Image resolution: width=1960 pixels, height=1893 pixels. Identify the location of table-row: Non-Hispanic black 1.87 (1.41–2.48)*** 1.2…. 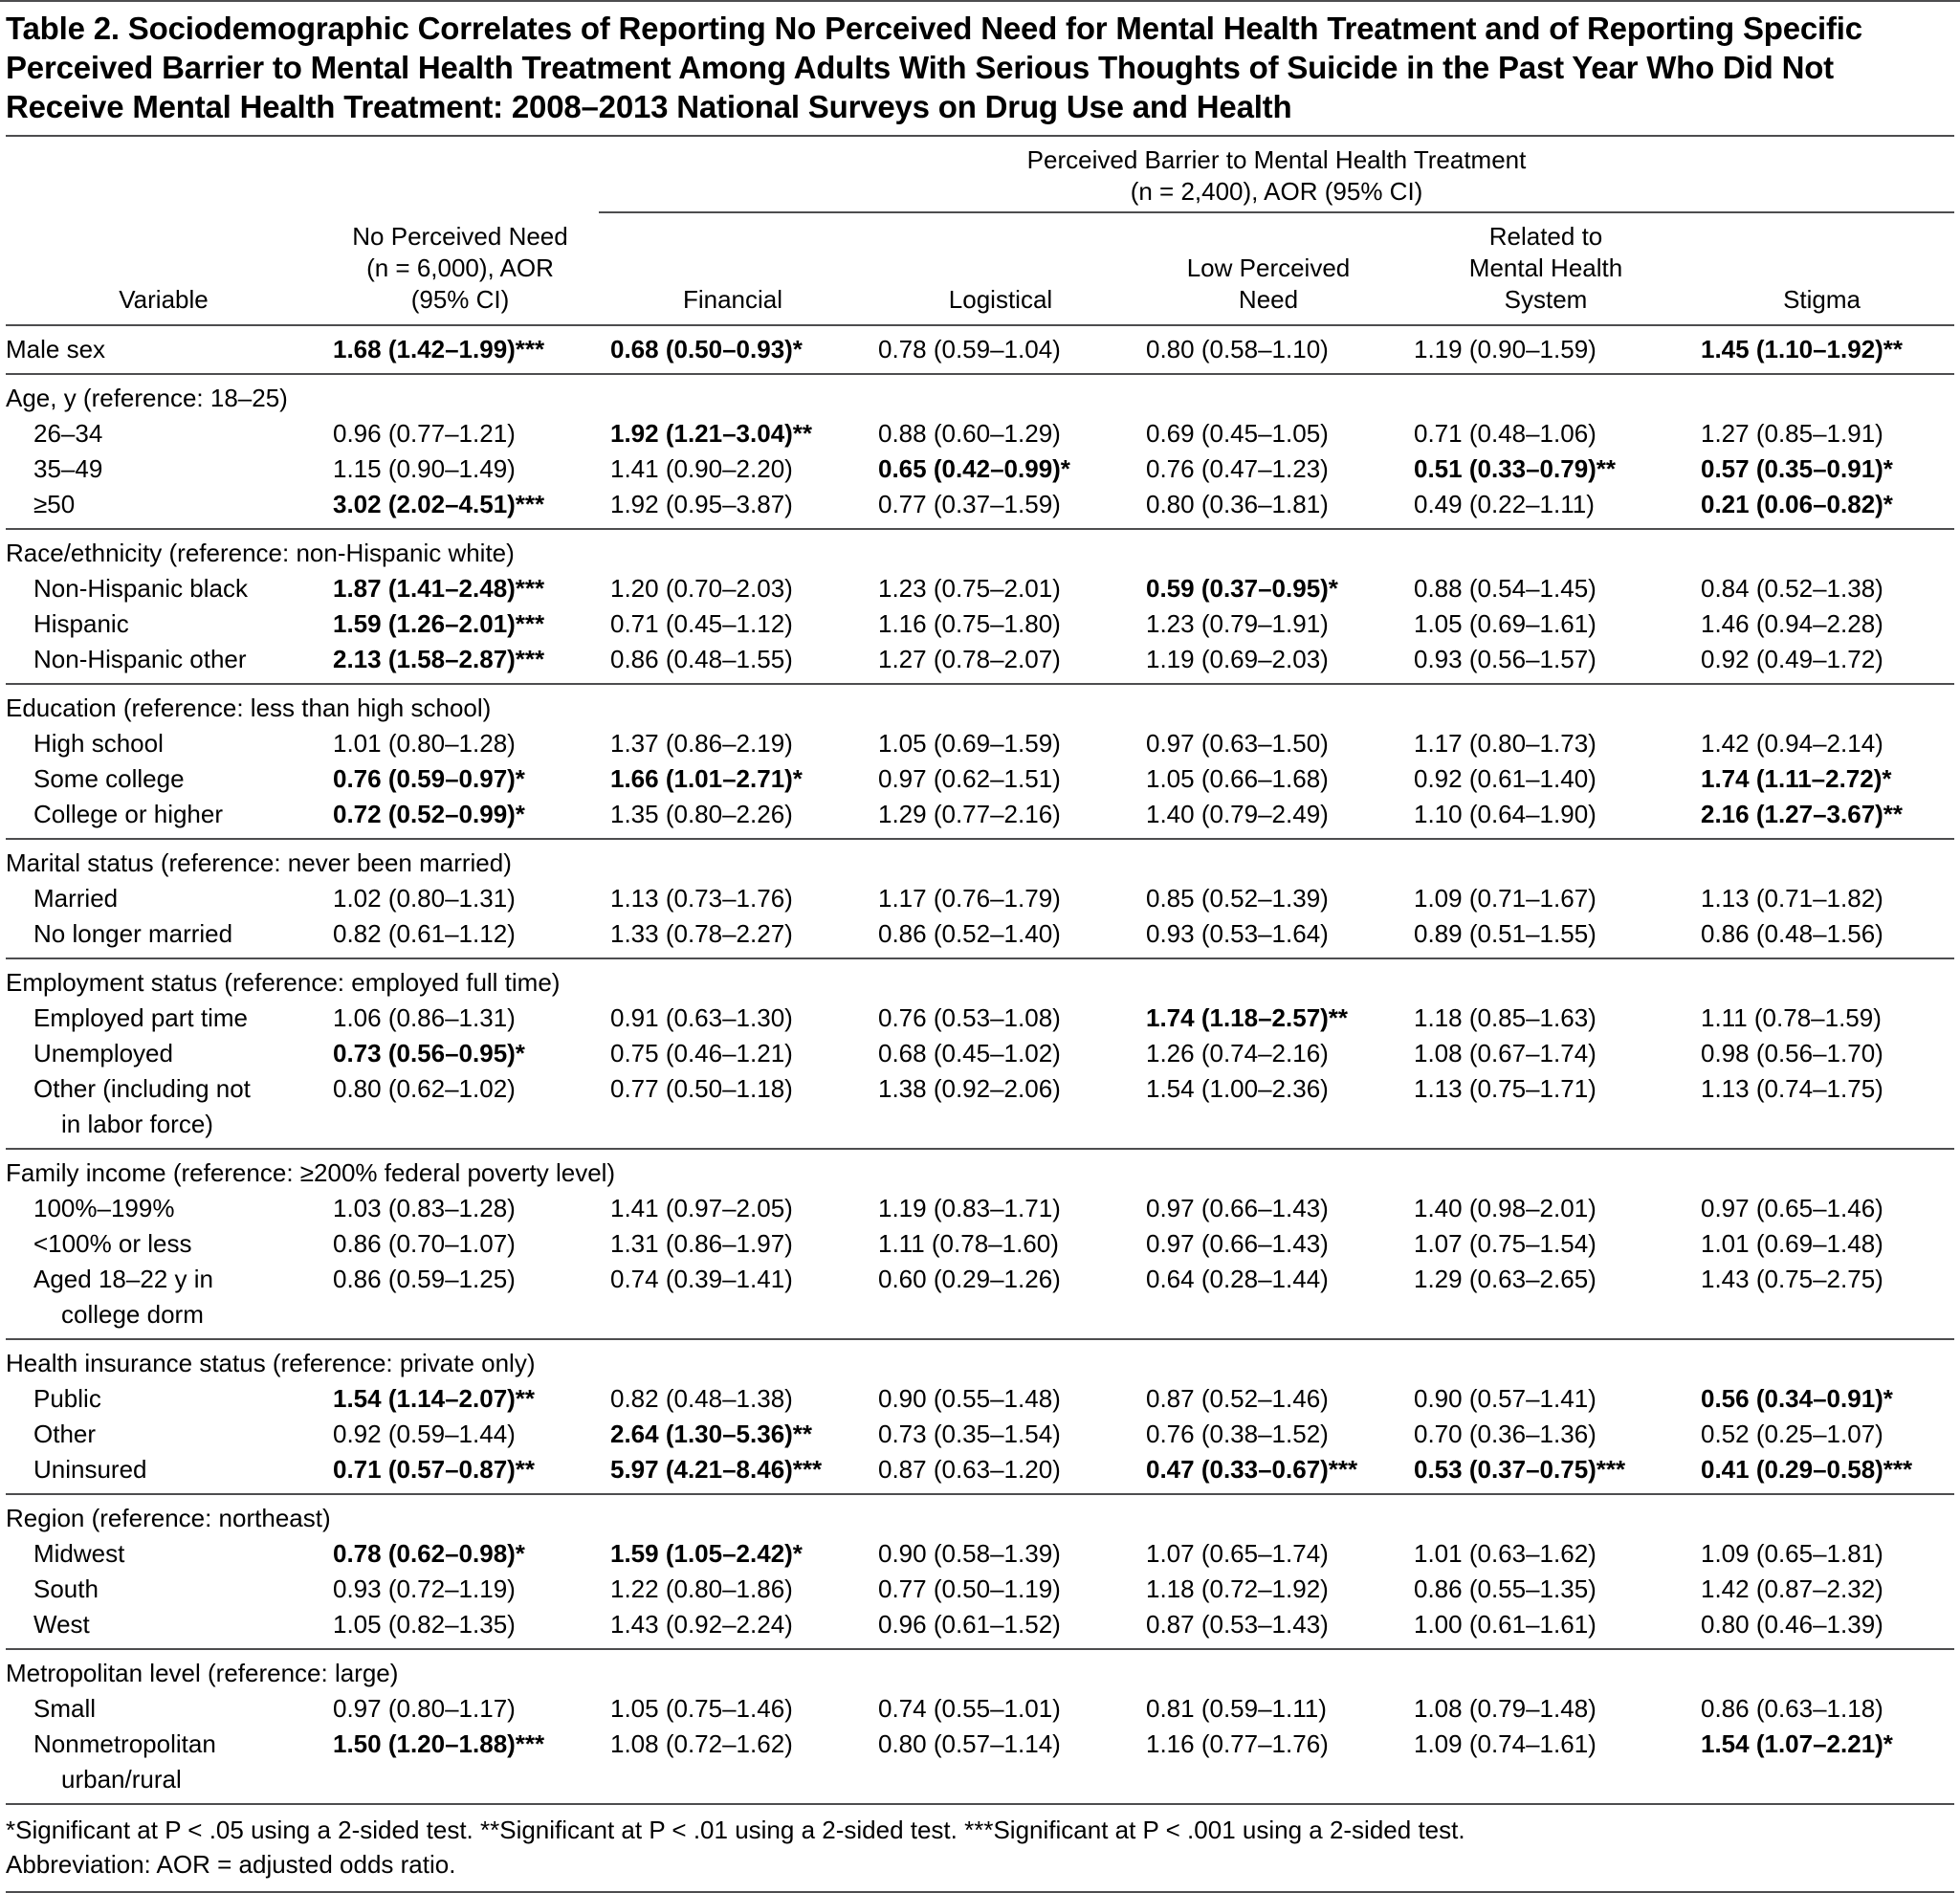
(980, 588).